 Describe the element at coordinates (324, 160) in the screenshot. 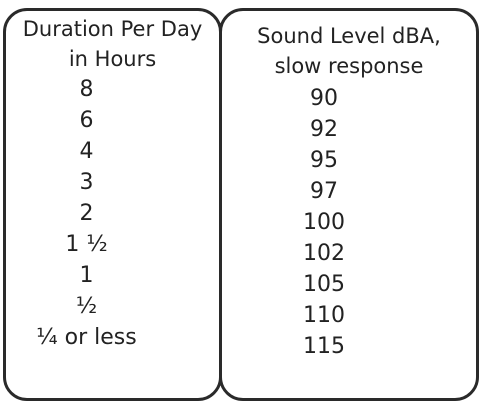

I see `sound-level-value: 95` at that location.